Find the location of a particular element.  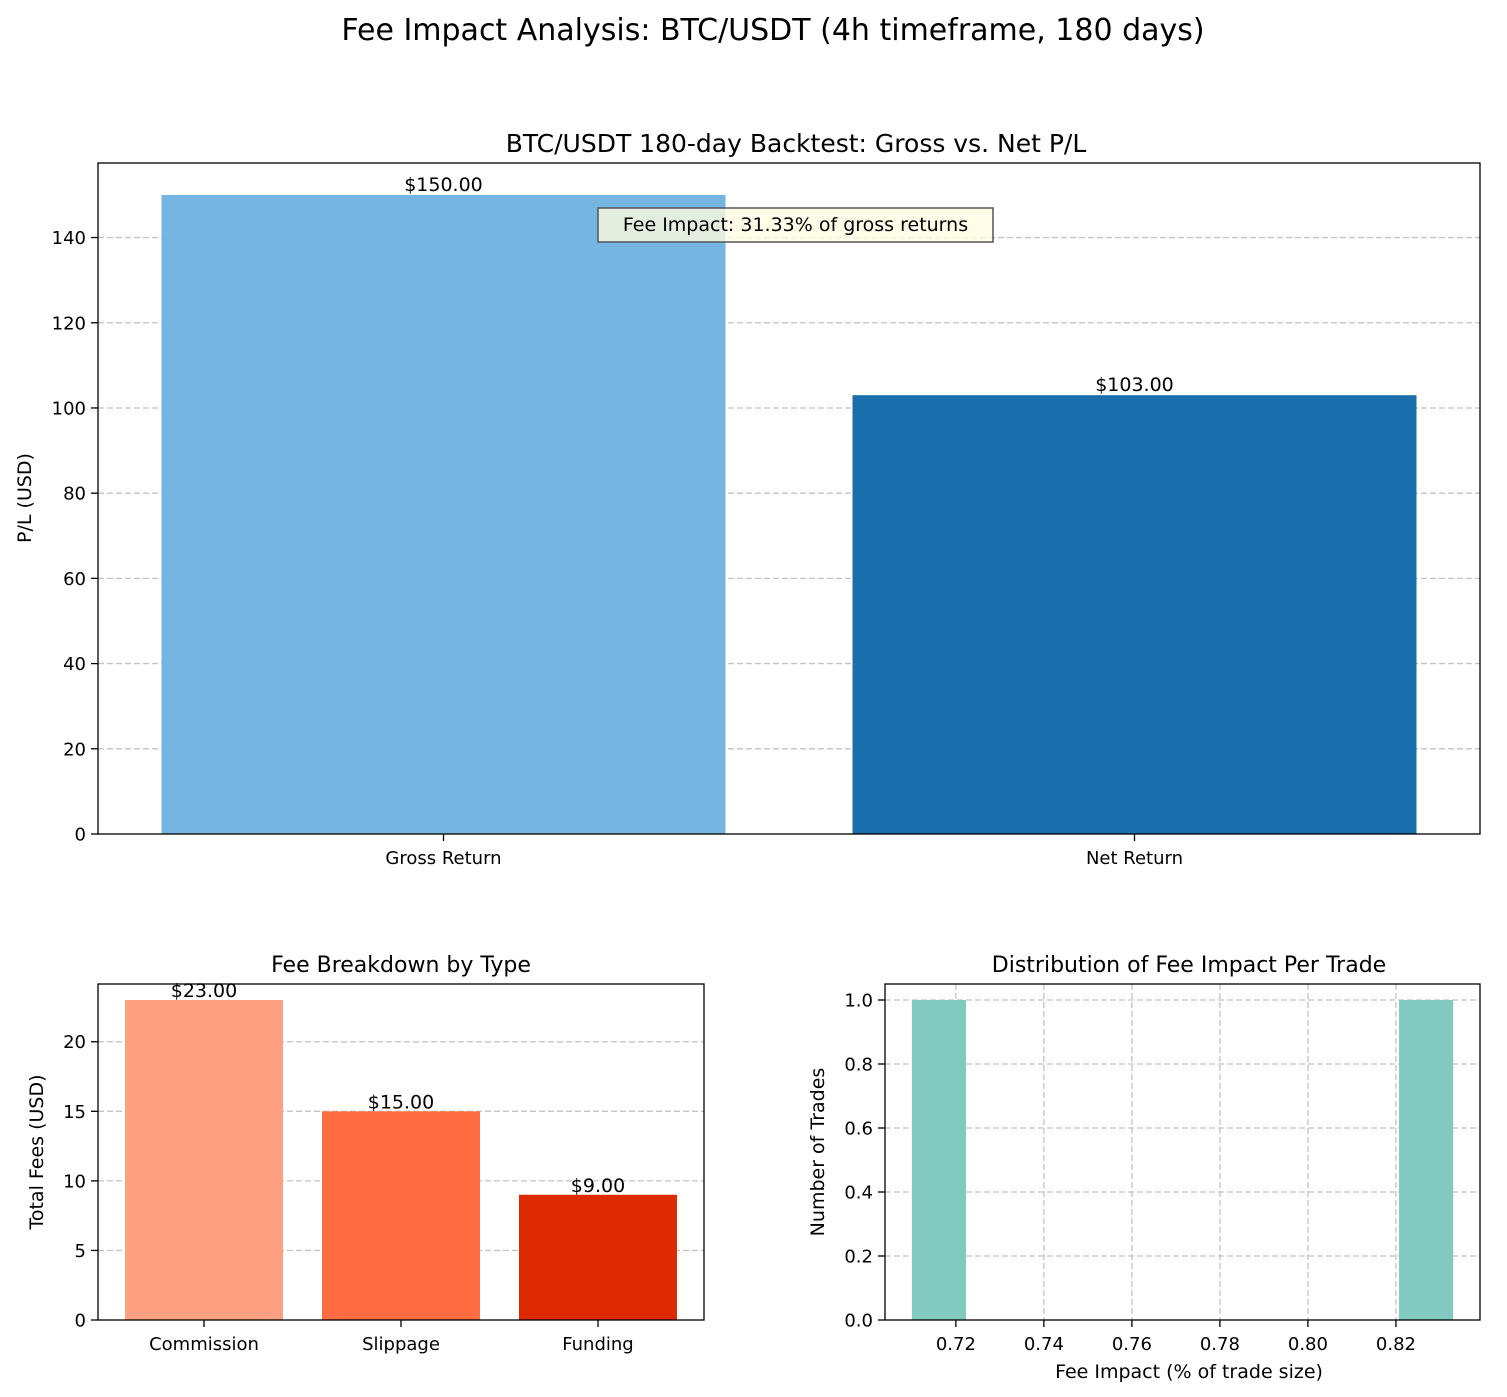

y-tick-label: 80 is located at coordinates (74, 494).